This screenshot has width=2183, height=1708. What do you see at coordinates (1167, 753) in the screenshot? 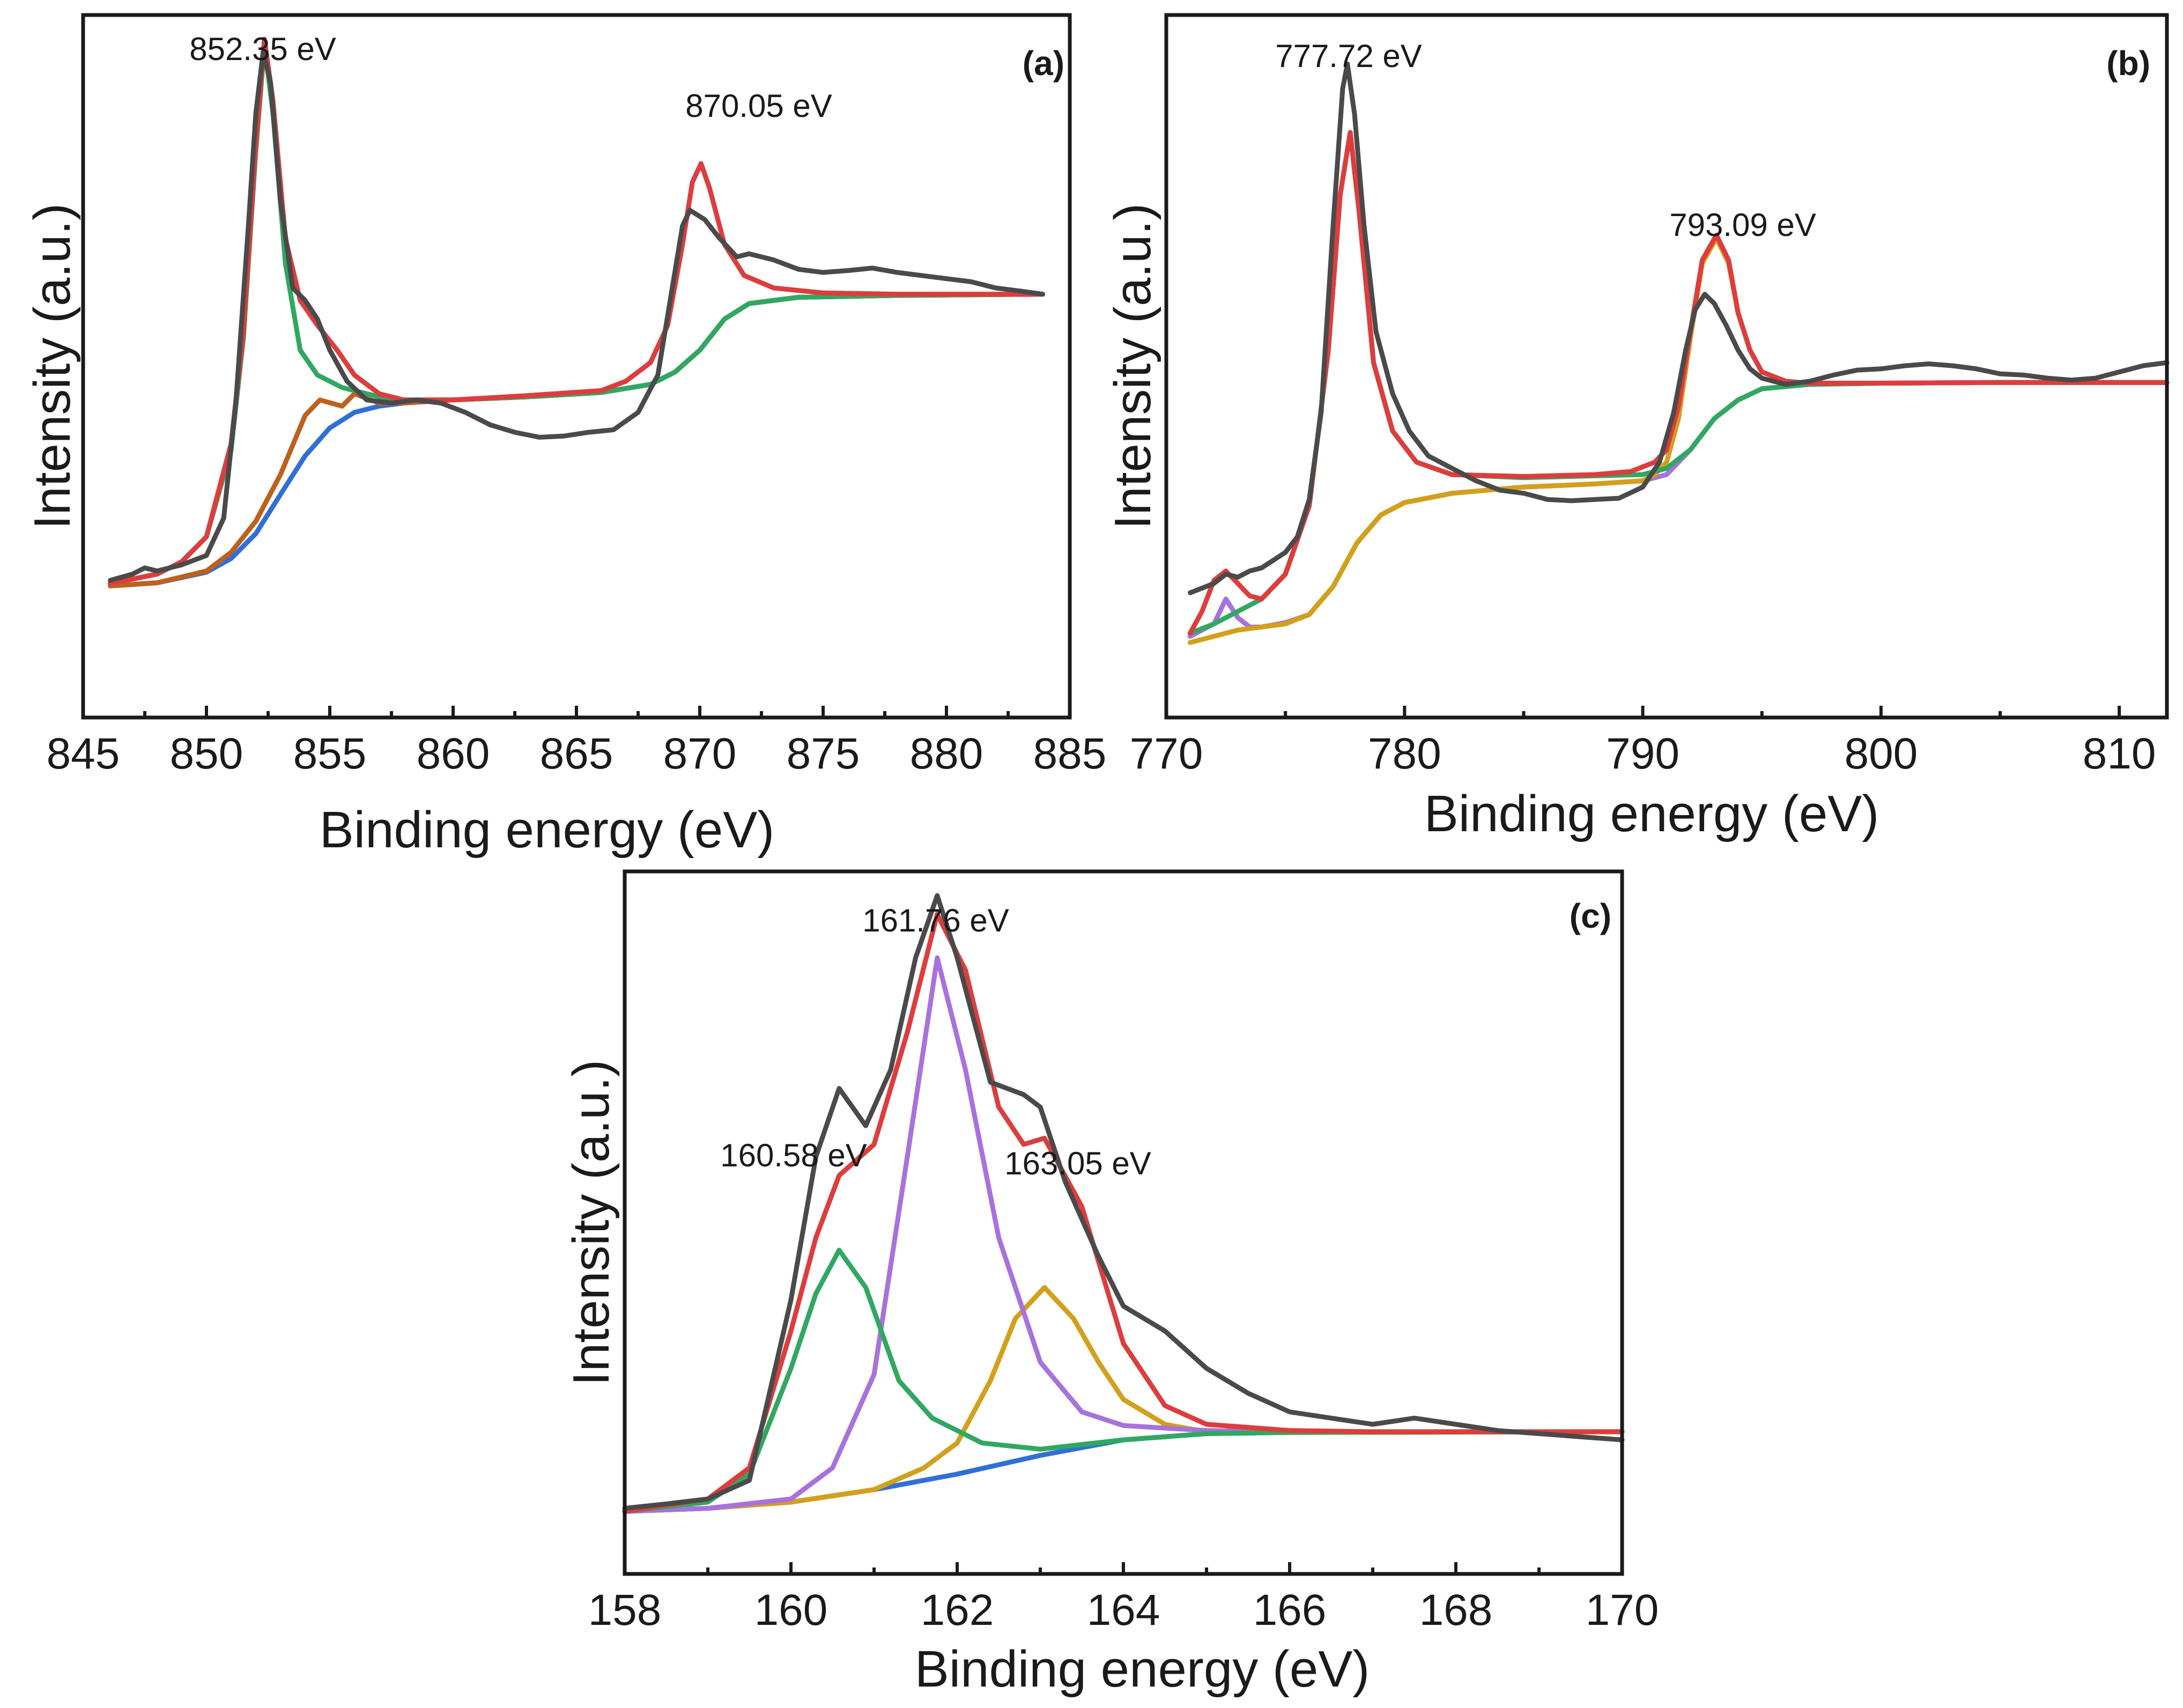
I see `panel-b-xtick-label: 770` at bounding box center [1167, 753].